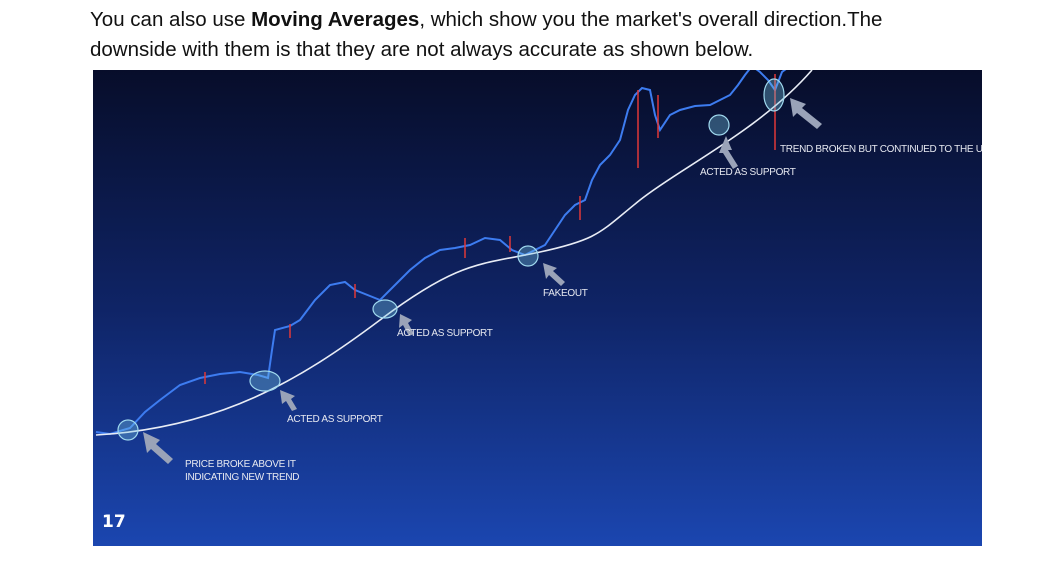  Describe the element at coordinates (335, 19) in the screenshot. I see `bold-text: Moving Averages` at that location.